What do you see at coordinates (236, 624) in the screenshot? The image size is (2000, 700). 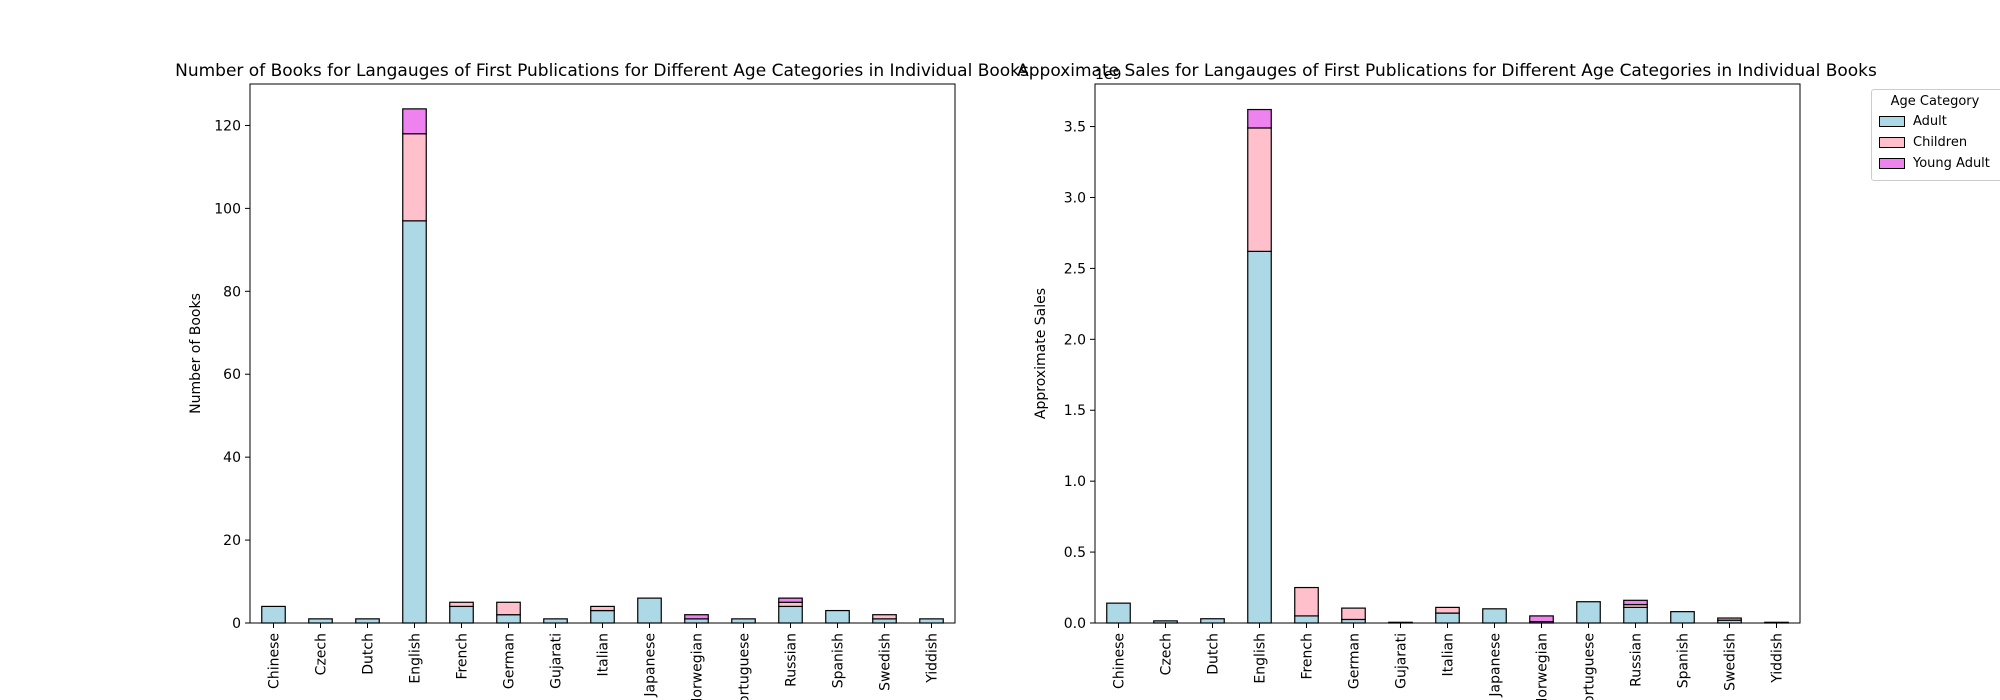 I see `y-tick-label: 0` at bounding box center [236, 624].